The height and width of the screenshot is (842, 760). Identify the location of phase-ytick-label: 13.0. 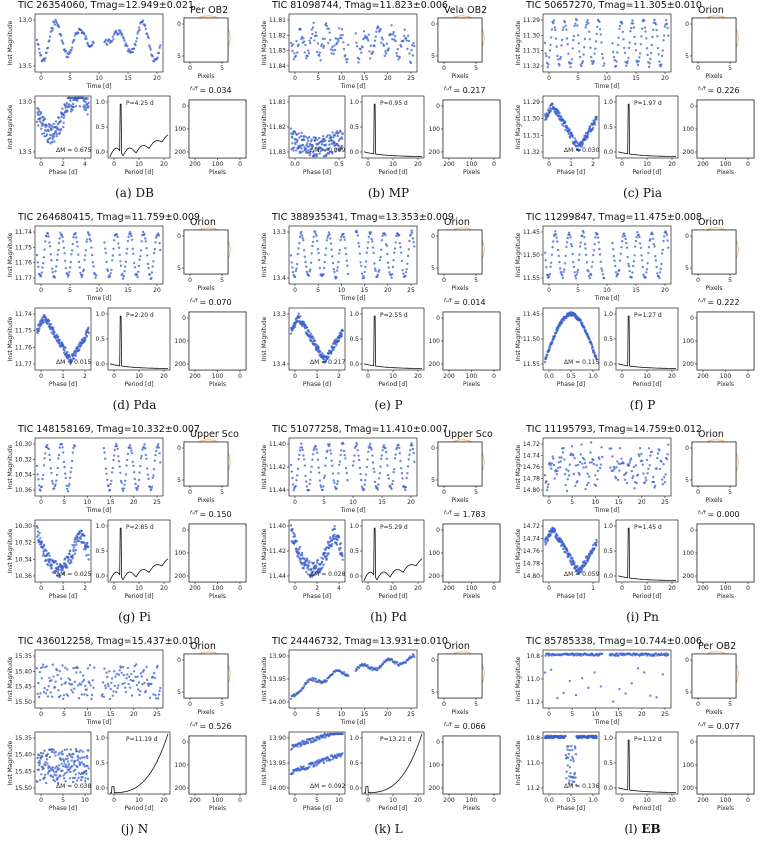
(26, 102).